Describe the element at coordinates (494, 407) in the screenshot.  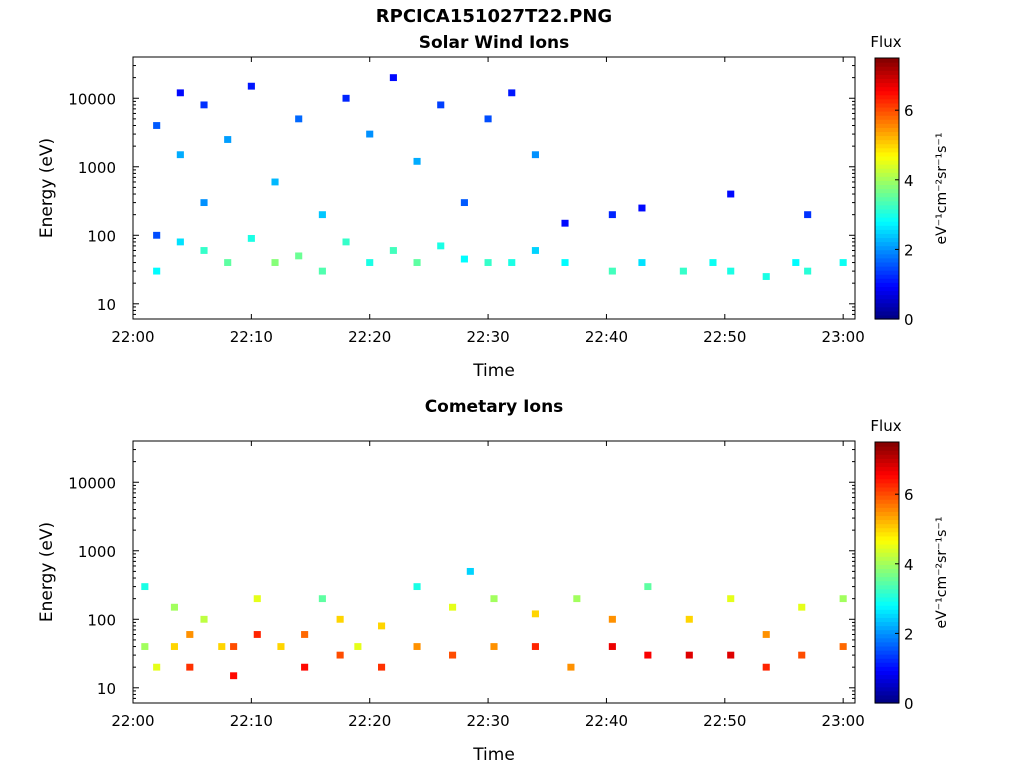
I see `panel-1-panel-title: Cometary Ions` at that location.